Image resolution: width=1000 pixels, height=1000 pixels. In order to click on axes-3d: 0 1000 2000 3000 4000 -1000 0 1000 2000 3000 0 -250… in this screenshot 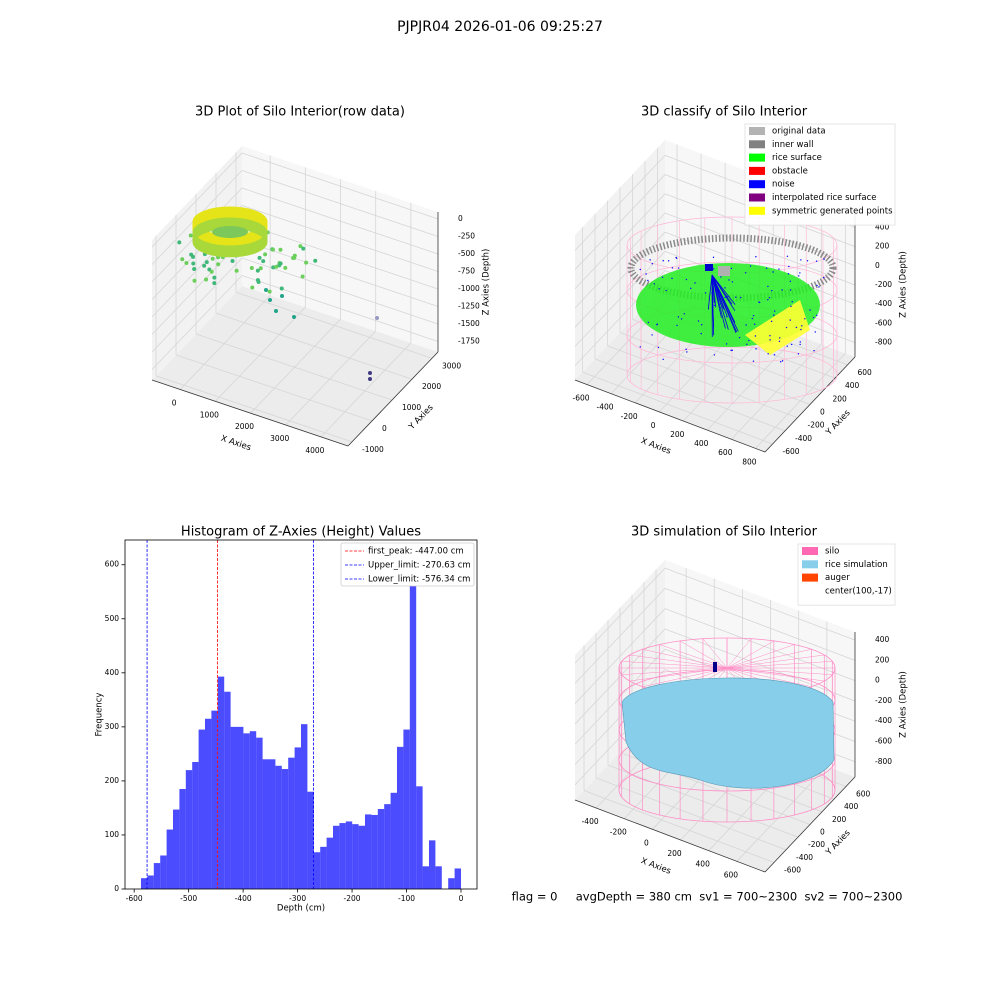, I will do `click(321, 280)`.